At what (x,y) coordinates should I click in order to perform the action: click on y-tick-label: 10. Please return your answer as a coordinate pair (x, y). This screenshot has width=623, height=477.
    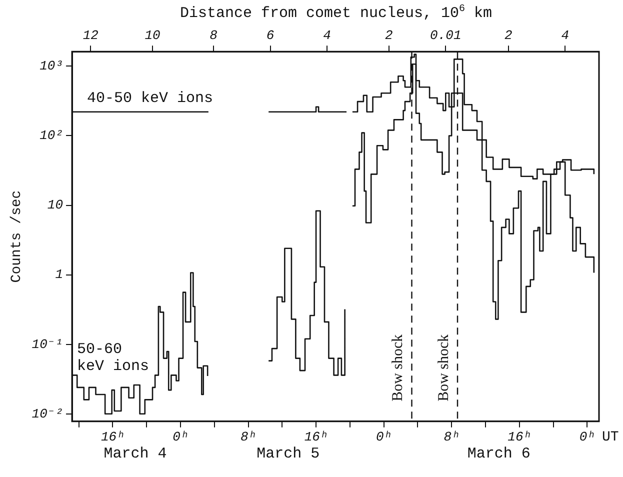
    Looking at the image, I should click on (55, 205).